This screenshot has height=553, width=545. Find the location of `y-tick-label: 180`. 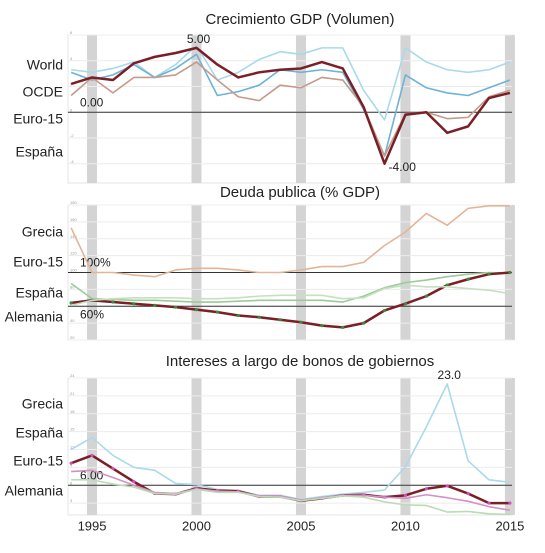

y-tick-label: 180 is located at coordinates (73, 202).